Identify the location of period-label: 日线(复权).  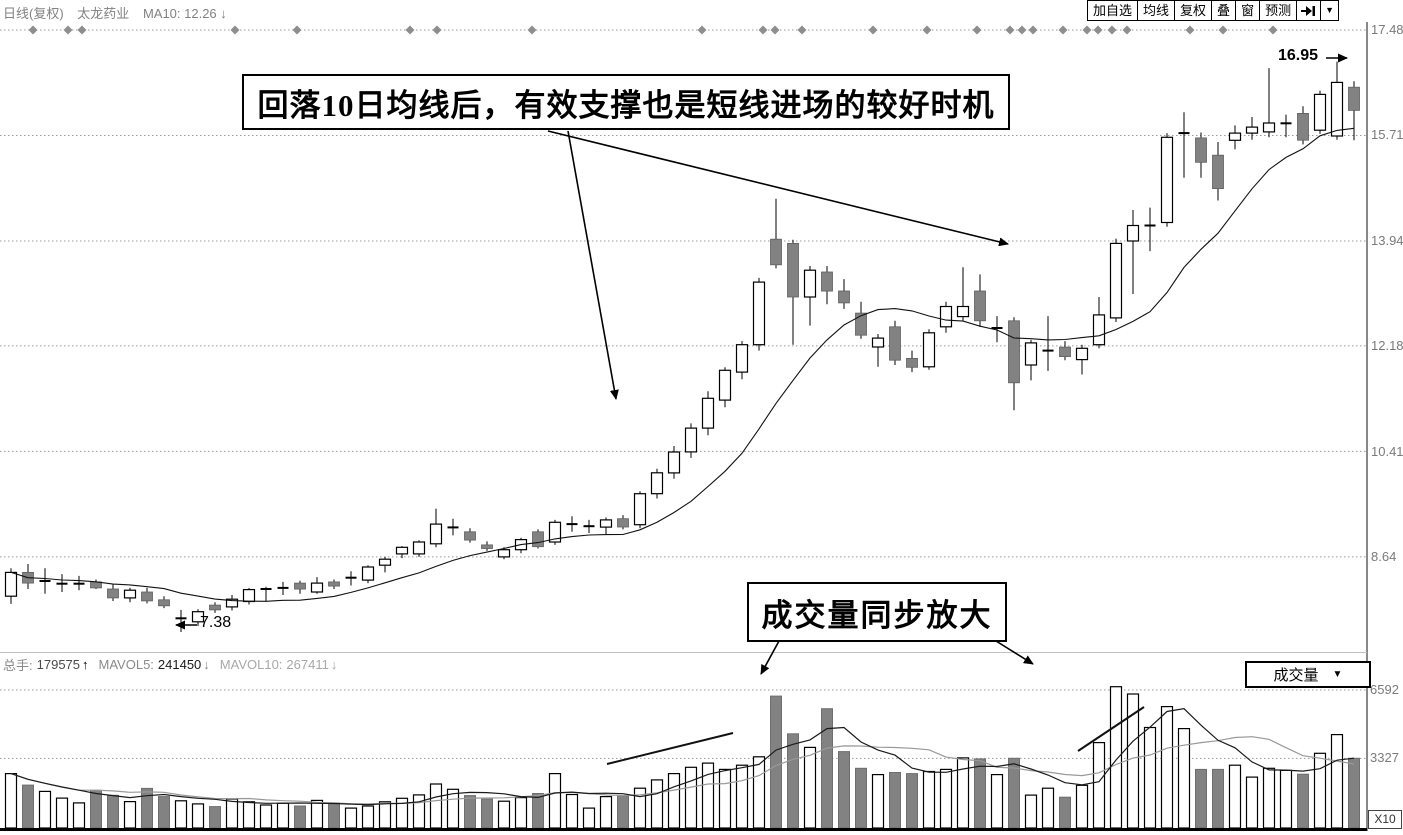
(33, 13).